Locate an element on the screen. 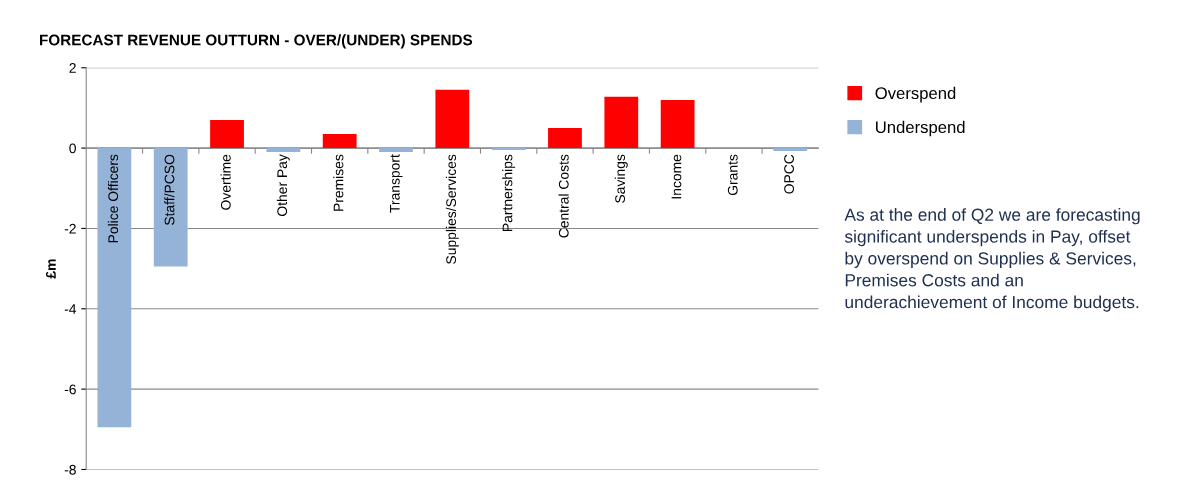  x-tick-label: Other Pay is located at coordinates (283, 185).